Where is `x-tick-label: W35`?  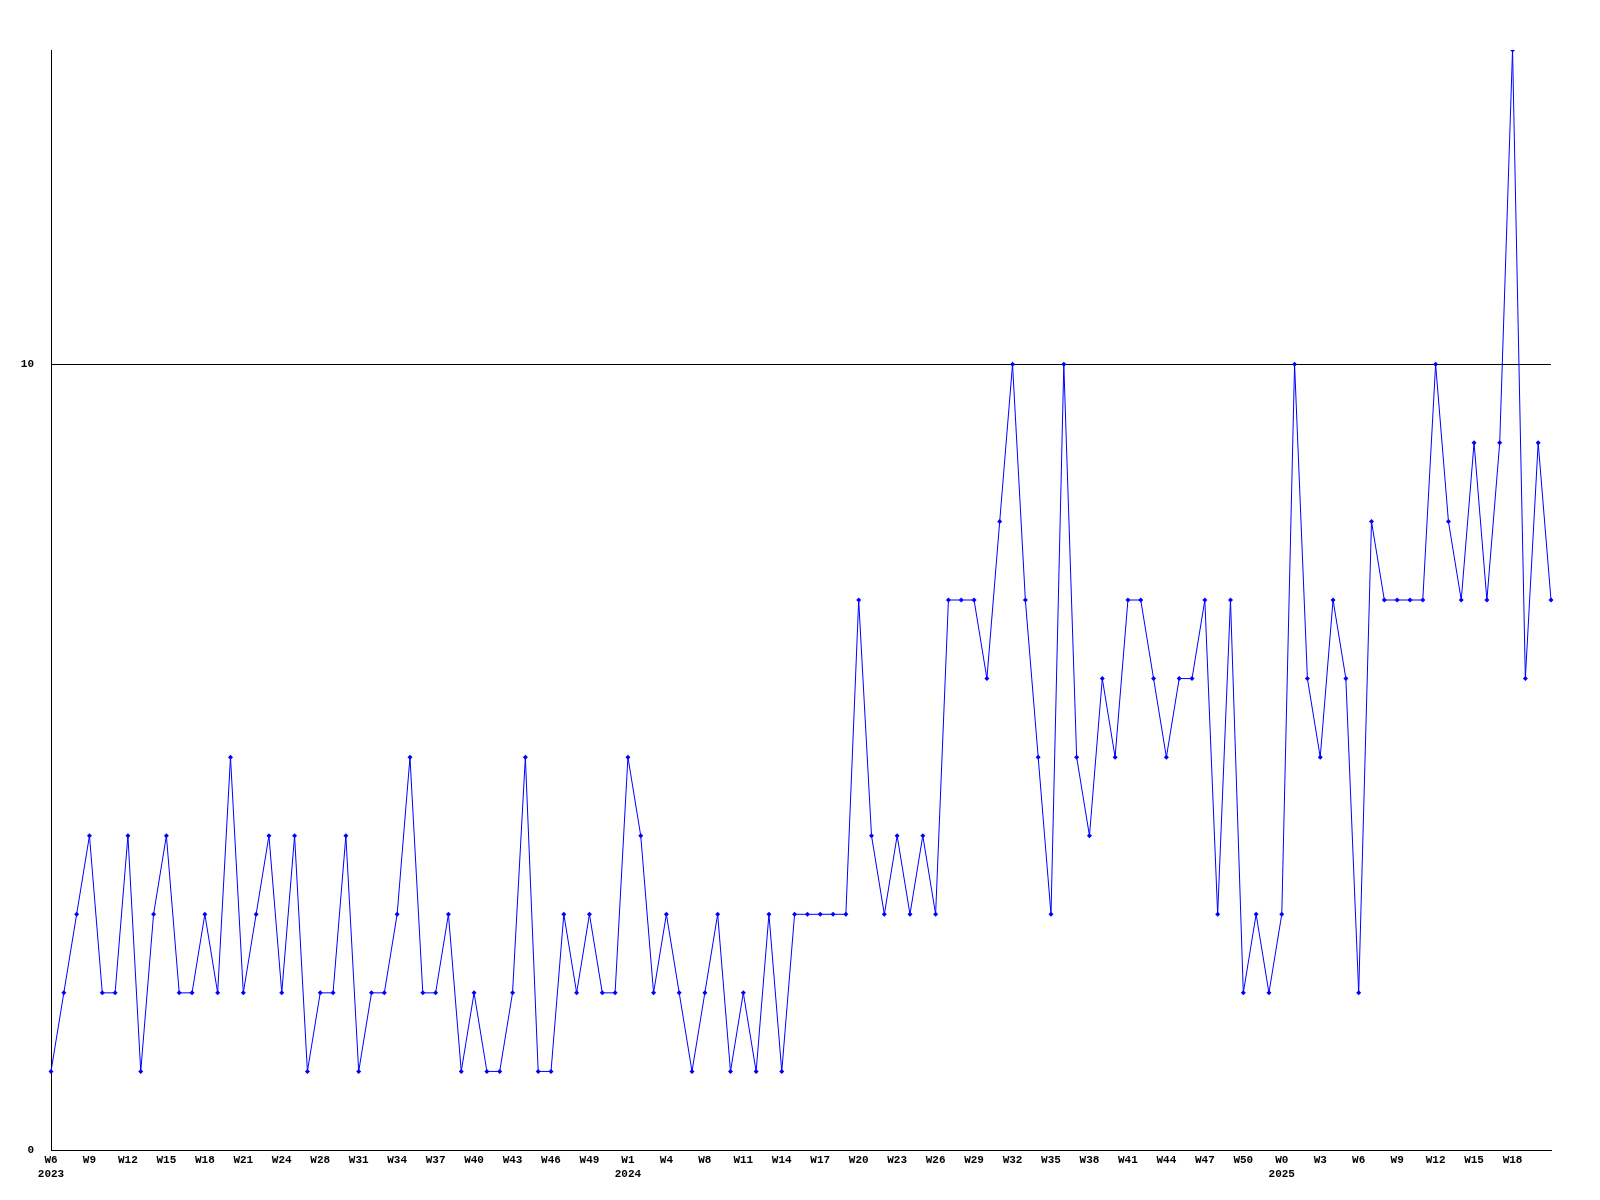 x-tick-label: W35 is located at coordinates (1051, 1160).